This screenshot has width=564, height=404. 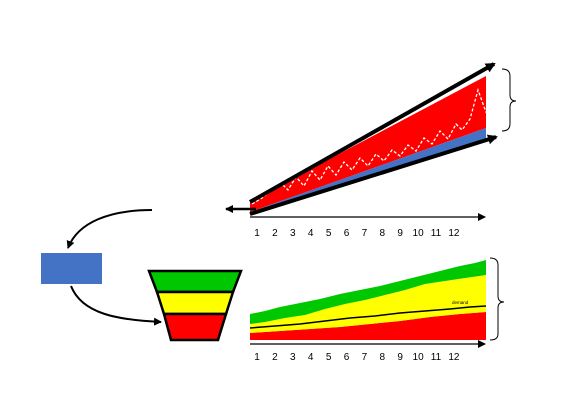 What do you see at coordinates (357, 357) in the screenshot?
I see `bottom-x-tick-labels: 1 2 3 4 5 6 7 8 9 10 11 12` at bounding box center [357, 357].